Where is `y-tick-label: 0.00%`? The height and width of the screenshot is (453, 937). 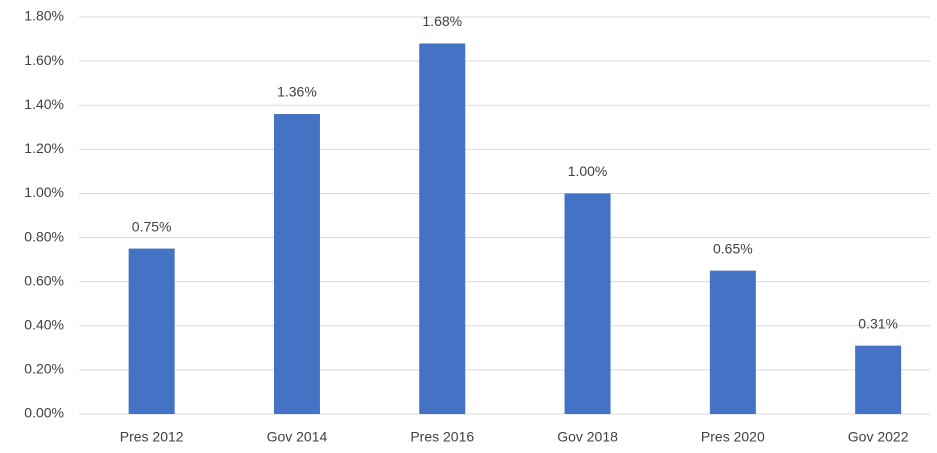
y-tick-label: 0.00% is located at coordinates (44, 413).